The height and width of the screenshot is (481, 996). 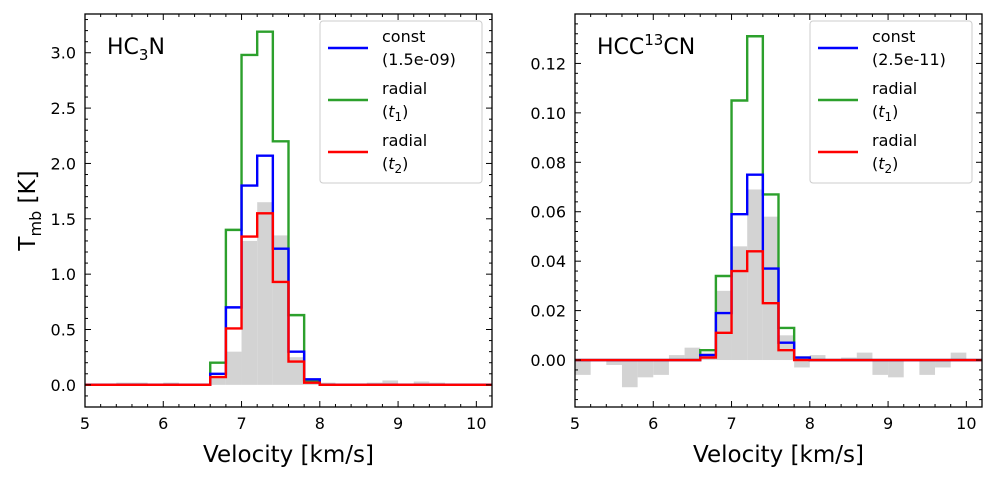 I want to click on panel-title: HCC13CN, so click(x=646, y=45).